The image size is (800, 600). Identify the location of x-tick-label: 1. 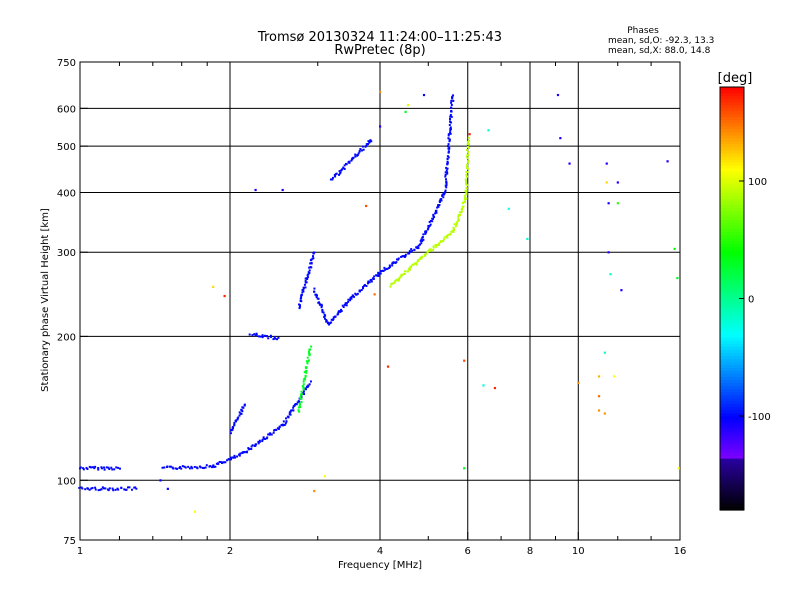
(80, 551).